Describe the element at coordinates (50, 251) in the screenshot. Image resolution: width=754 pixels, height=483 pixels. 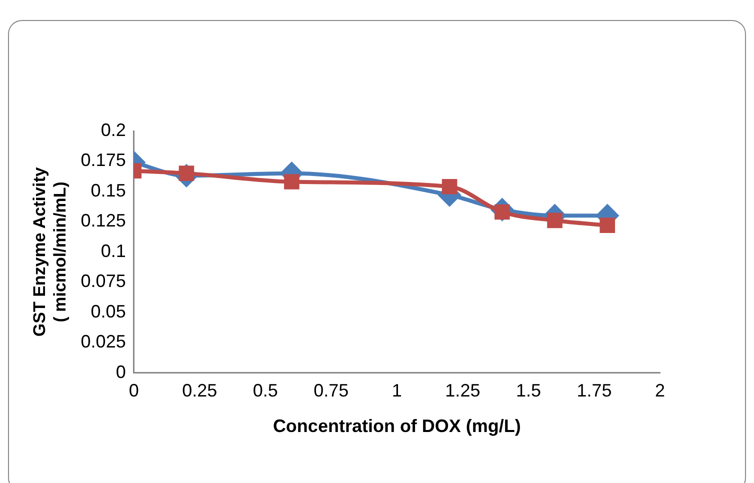
I see `y-axis-title: GST Enzyme Activity ( micmol/min/mL)` at that location.